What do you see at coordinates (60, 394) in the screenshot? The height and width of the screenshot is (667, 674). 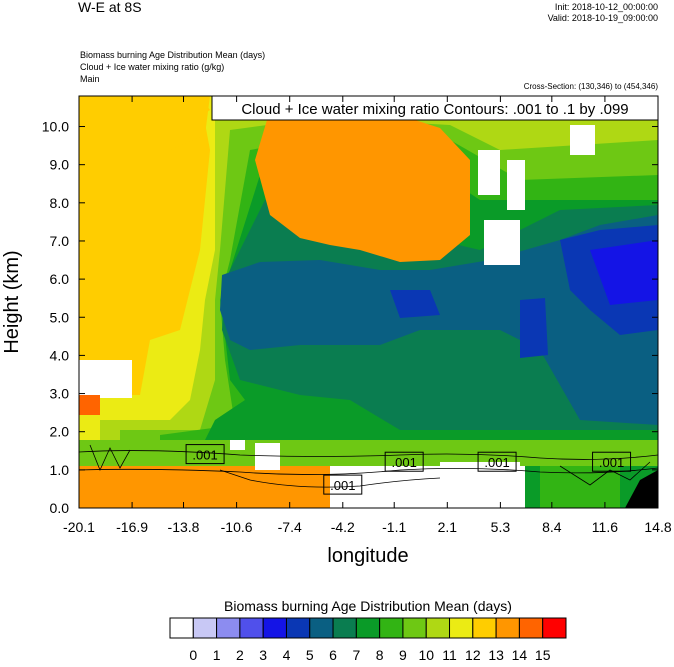 I see `y-tick-label: 3.0` at bounding box center [60, 394].